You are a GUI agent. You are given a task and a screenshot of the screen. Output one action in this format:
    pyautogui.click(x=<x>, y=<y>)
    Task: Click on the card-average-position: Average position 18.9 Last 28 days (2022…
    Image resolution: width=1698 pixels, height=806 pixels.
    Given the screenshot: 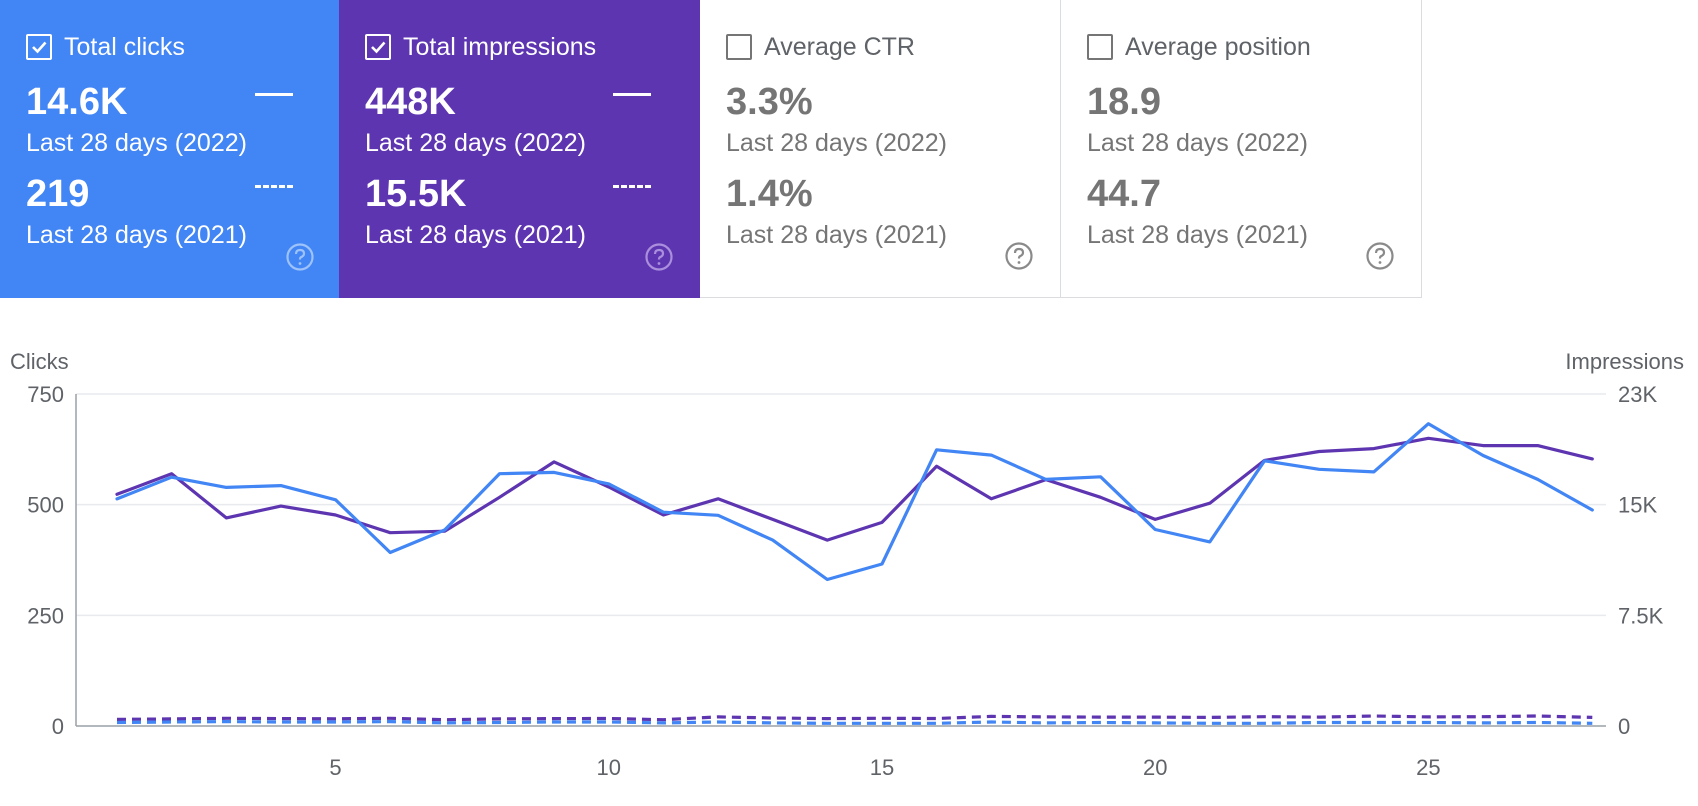 What is the action you would take?
    pyautogui.click(x=1241, y=149)
    